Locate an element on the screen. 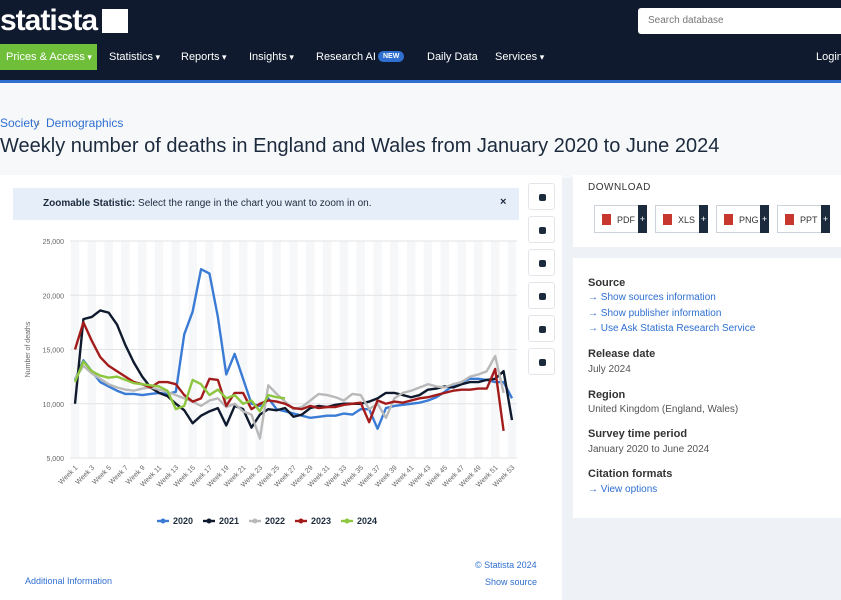 The width and height of the screenshot is (841, 600). additional-info: Additional Information is located at coordinates (69, 581).